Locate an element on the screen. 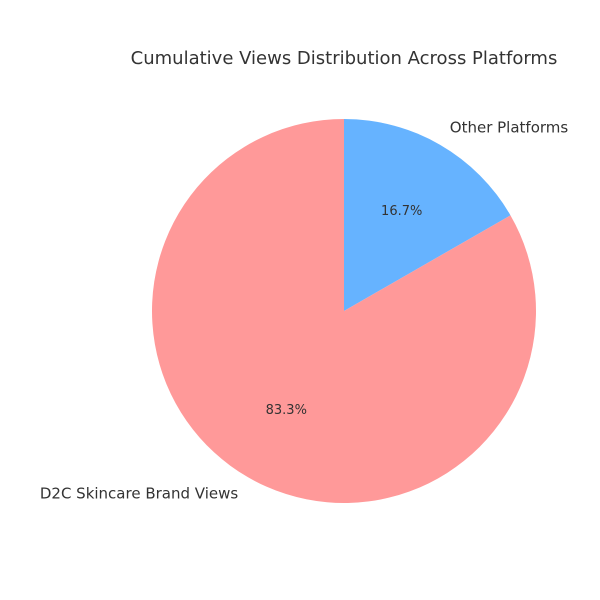 Image resolution: width=600 pixels, height=600 pixels. slice-category-label: D2C Skincare Brand Views is located at coordinates (139, 493).